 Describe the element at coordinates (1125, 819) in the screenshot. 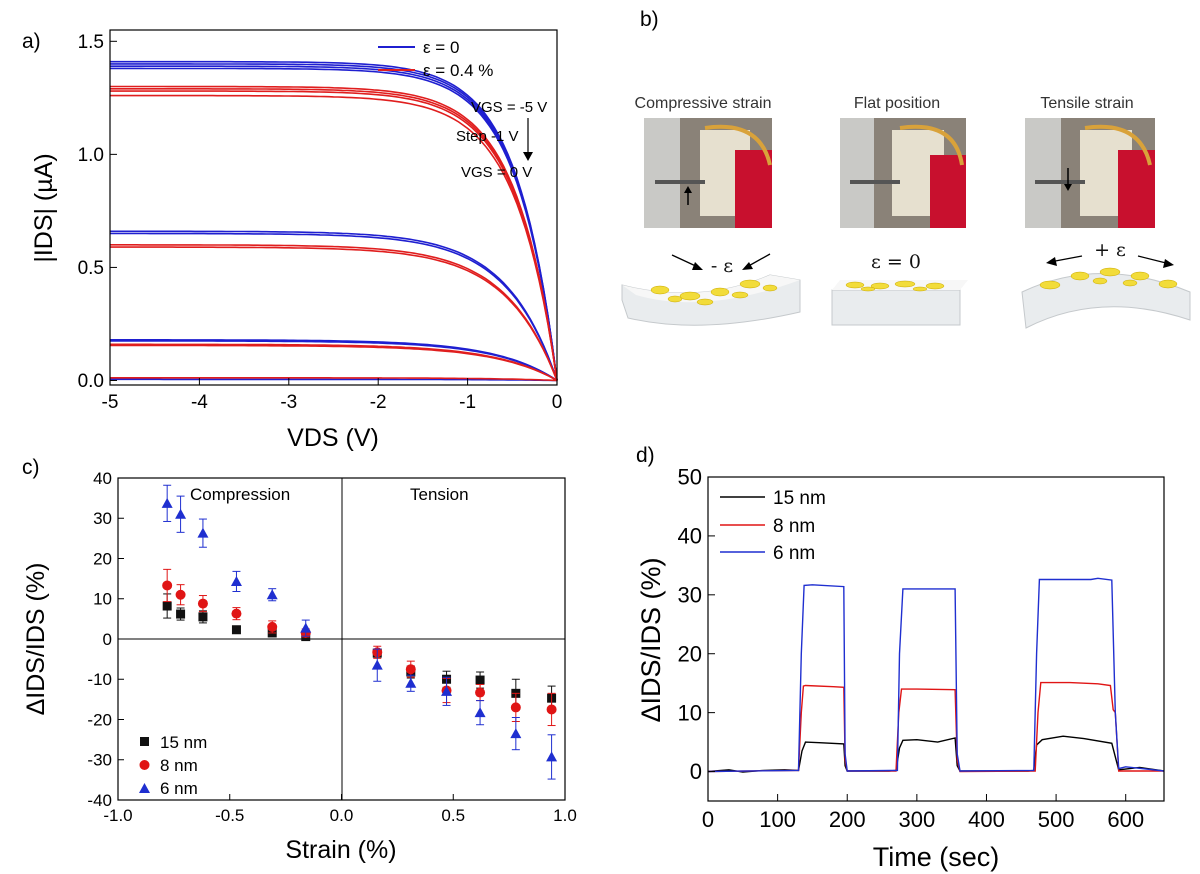

I see `x-tick-label: 600` at that location.